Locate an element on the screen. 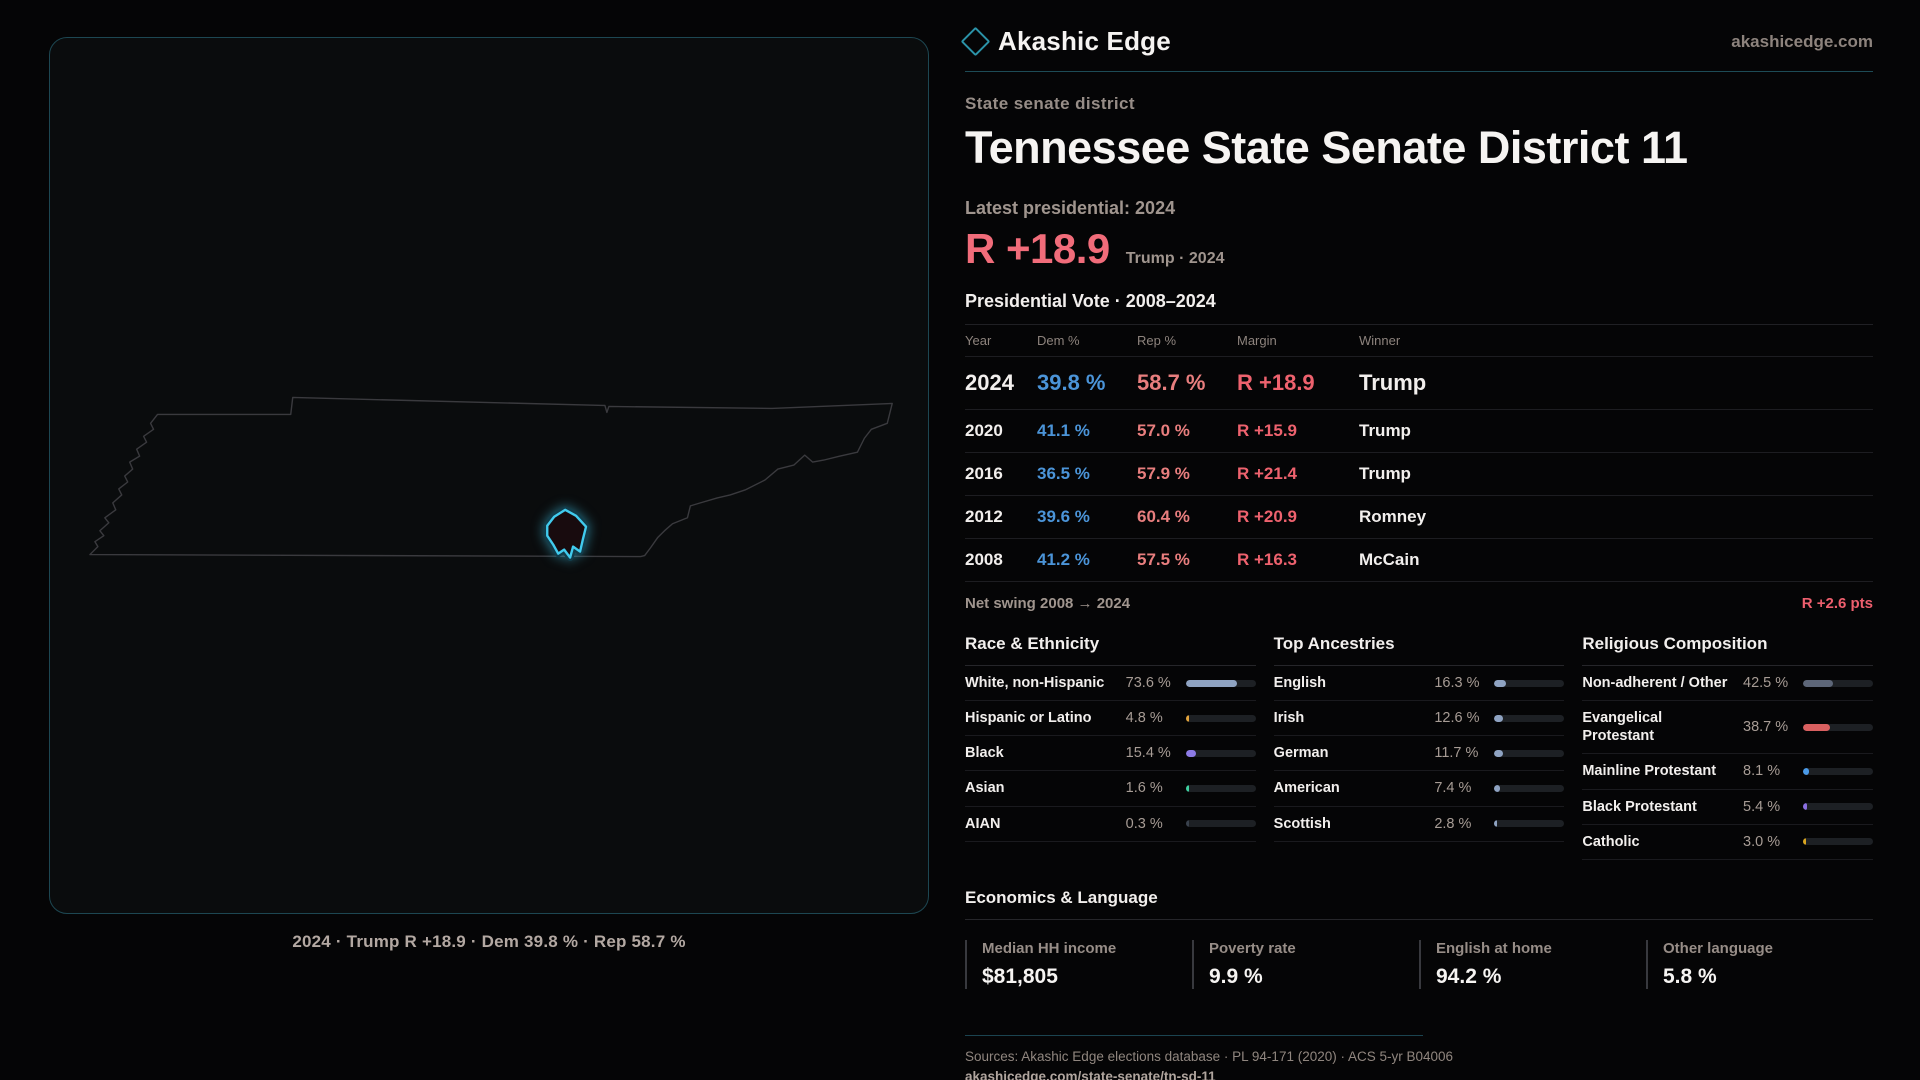 Image resolution: width=1920 pixels, height=1080 pixels. col-margin: Margin is located at coordinates (1257, 340).